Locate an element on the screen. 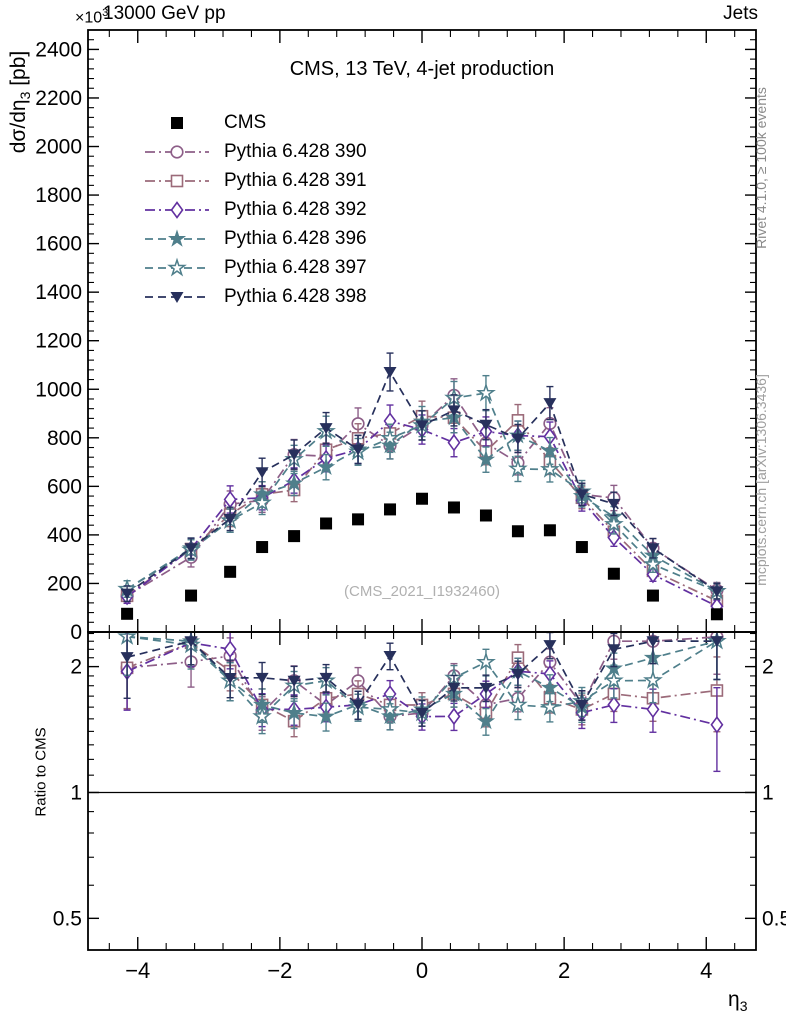 The image size is (786, 1024). y-tick-label-main: 600 is located at coordinates (64, 486).